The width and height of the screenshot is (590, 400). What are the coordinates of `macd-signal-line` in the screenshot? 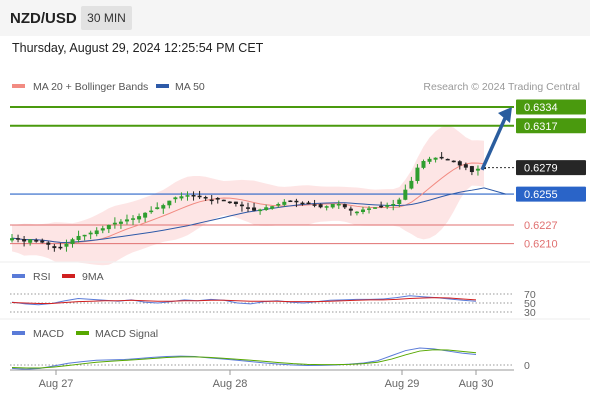 It's located at (244, 359).